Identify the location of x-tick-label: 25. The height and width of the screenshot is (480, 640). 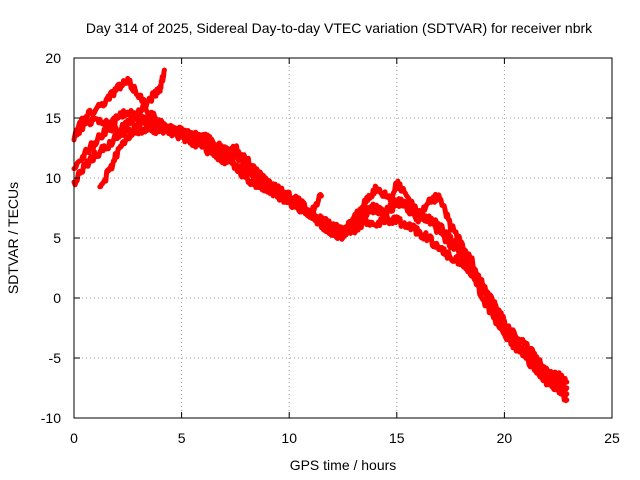
(612, 438).